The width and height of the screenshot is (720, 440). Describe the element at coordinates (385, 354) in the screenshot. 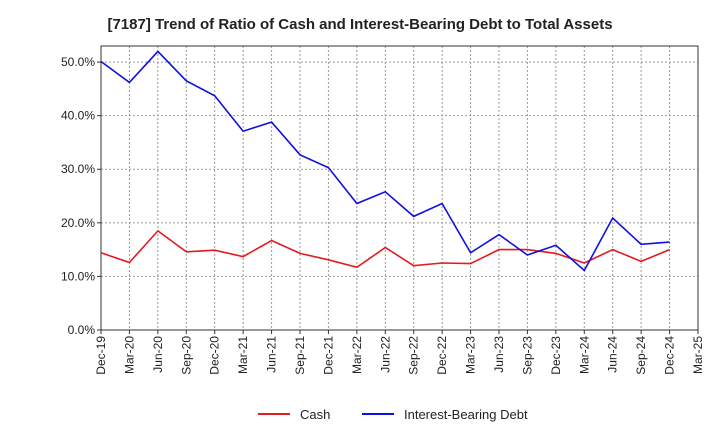

I see `x-tick-label: Jun-22` at that location.